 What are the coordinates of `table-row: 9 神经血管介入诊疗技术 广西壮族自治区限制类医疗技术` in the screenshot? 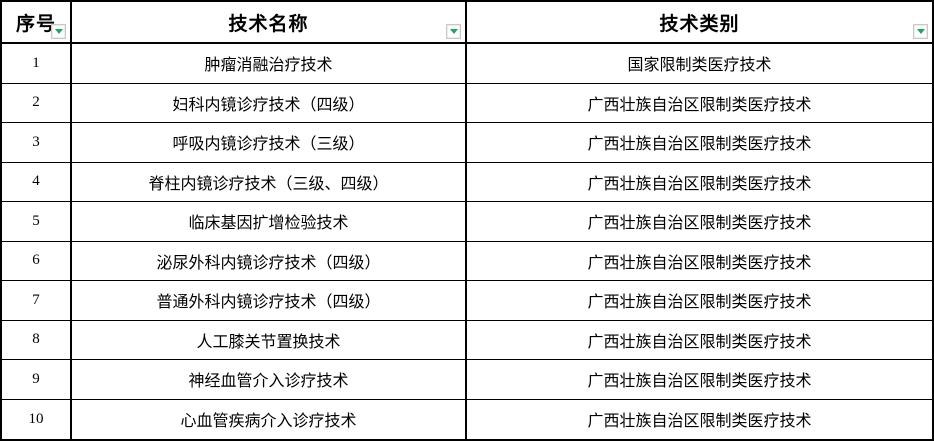 It's located at (467, 380).